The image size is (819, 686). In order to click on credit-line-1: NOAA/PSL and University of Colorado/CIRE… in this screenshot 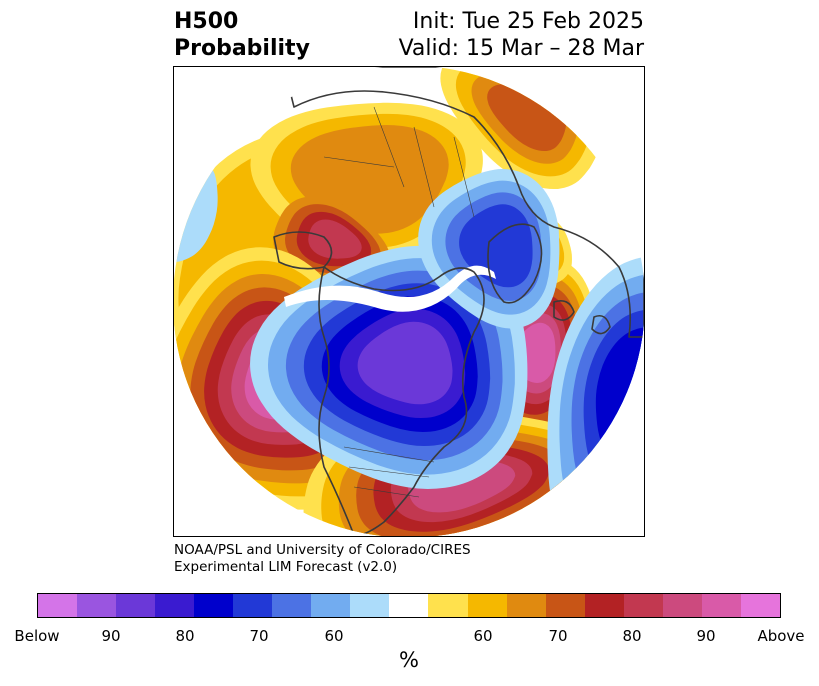, I will do `click(322, 550)`.